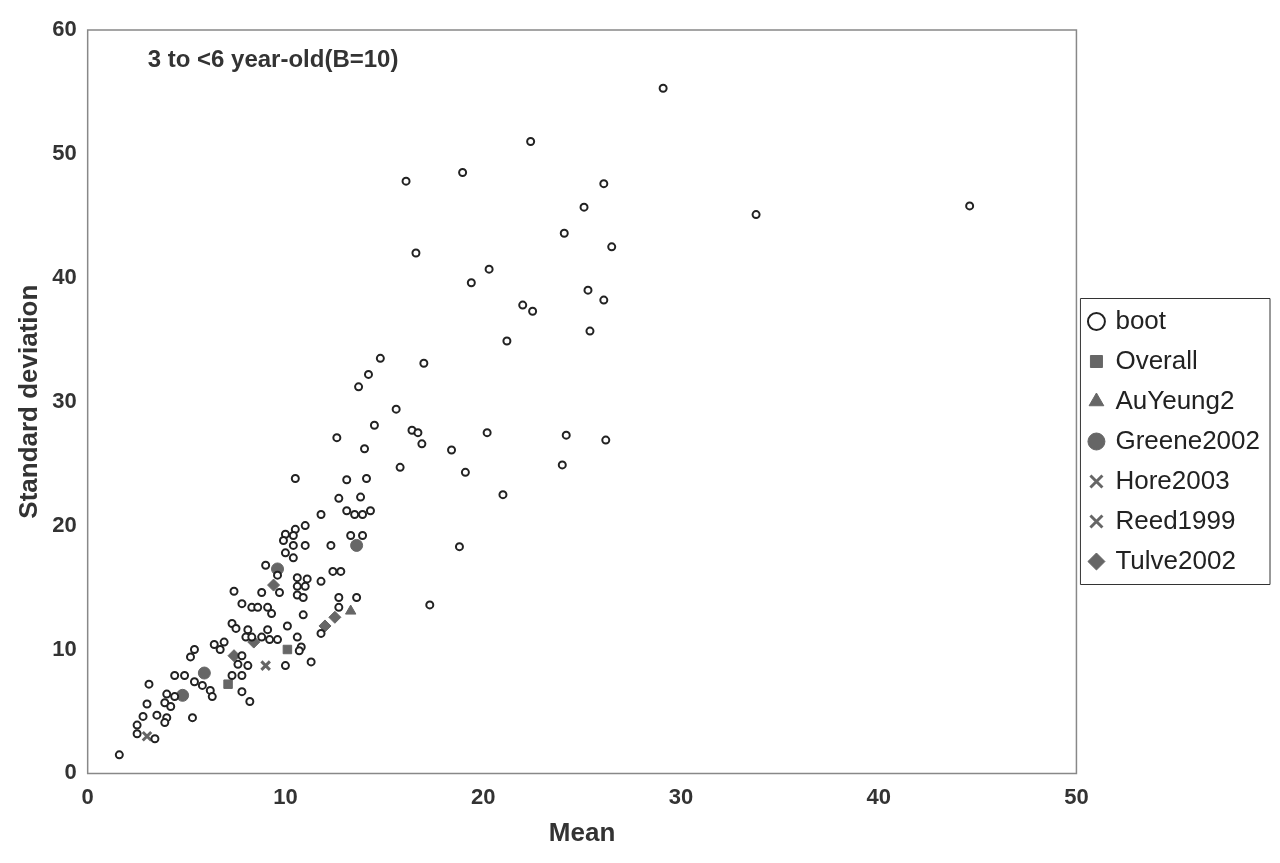 This screenshot has height=863, width=1280. What do you see at coordinates (681, 796) in the screenshot?
I see `x-tick-label: 30` at bounding box center [681, 796].